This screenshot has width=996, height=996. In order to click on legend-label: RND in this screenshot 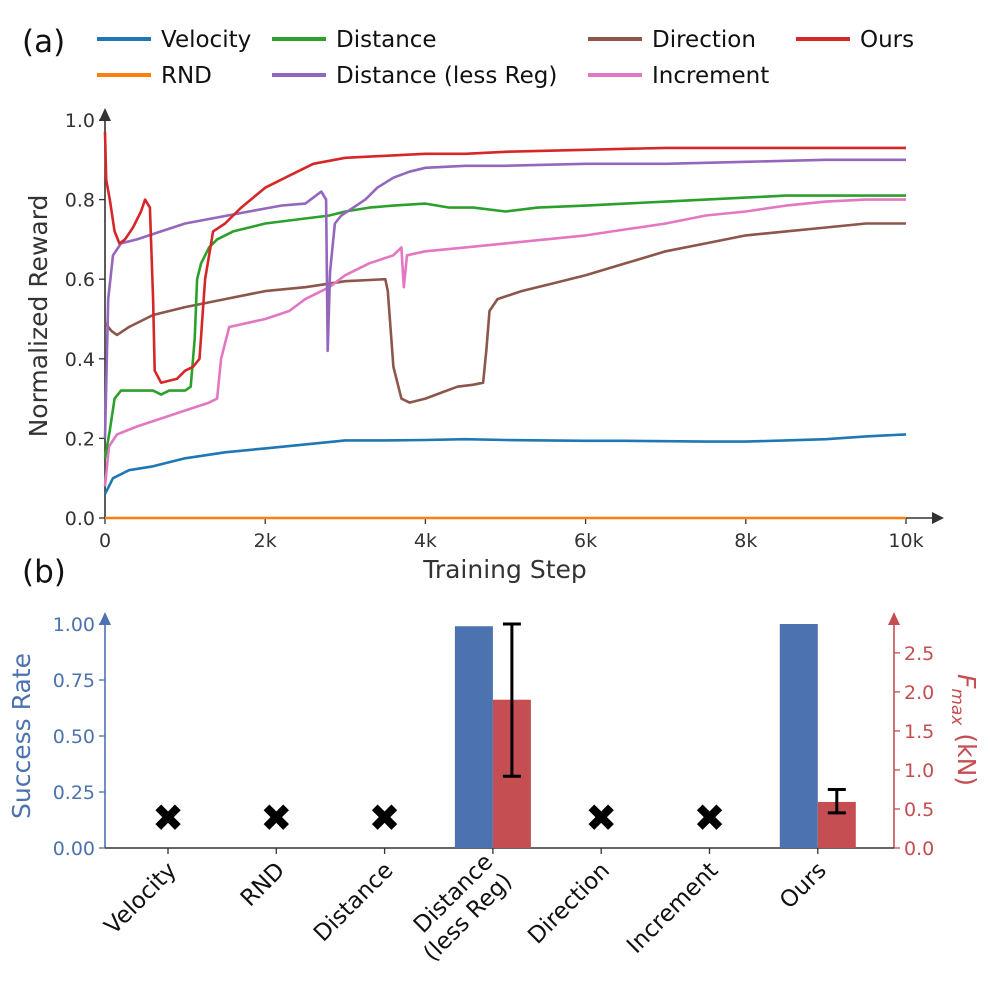, I will do `click(186, 76)`.